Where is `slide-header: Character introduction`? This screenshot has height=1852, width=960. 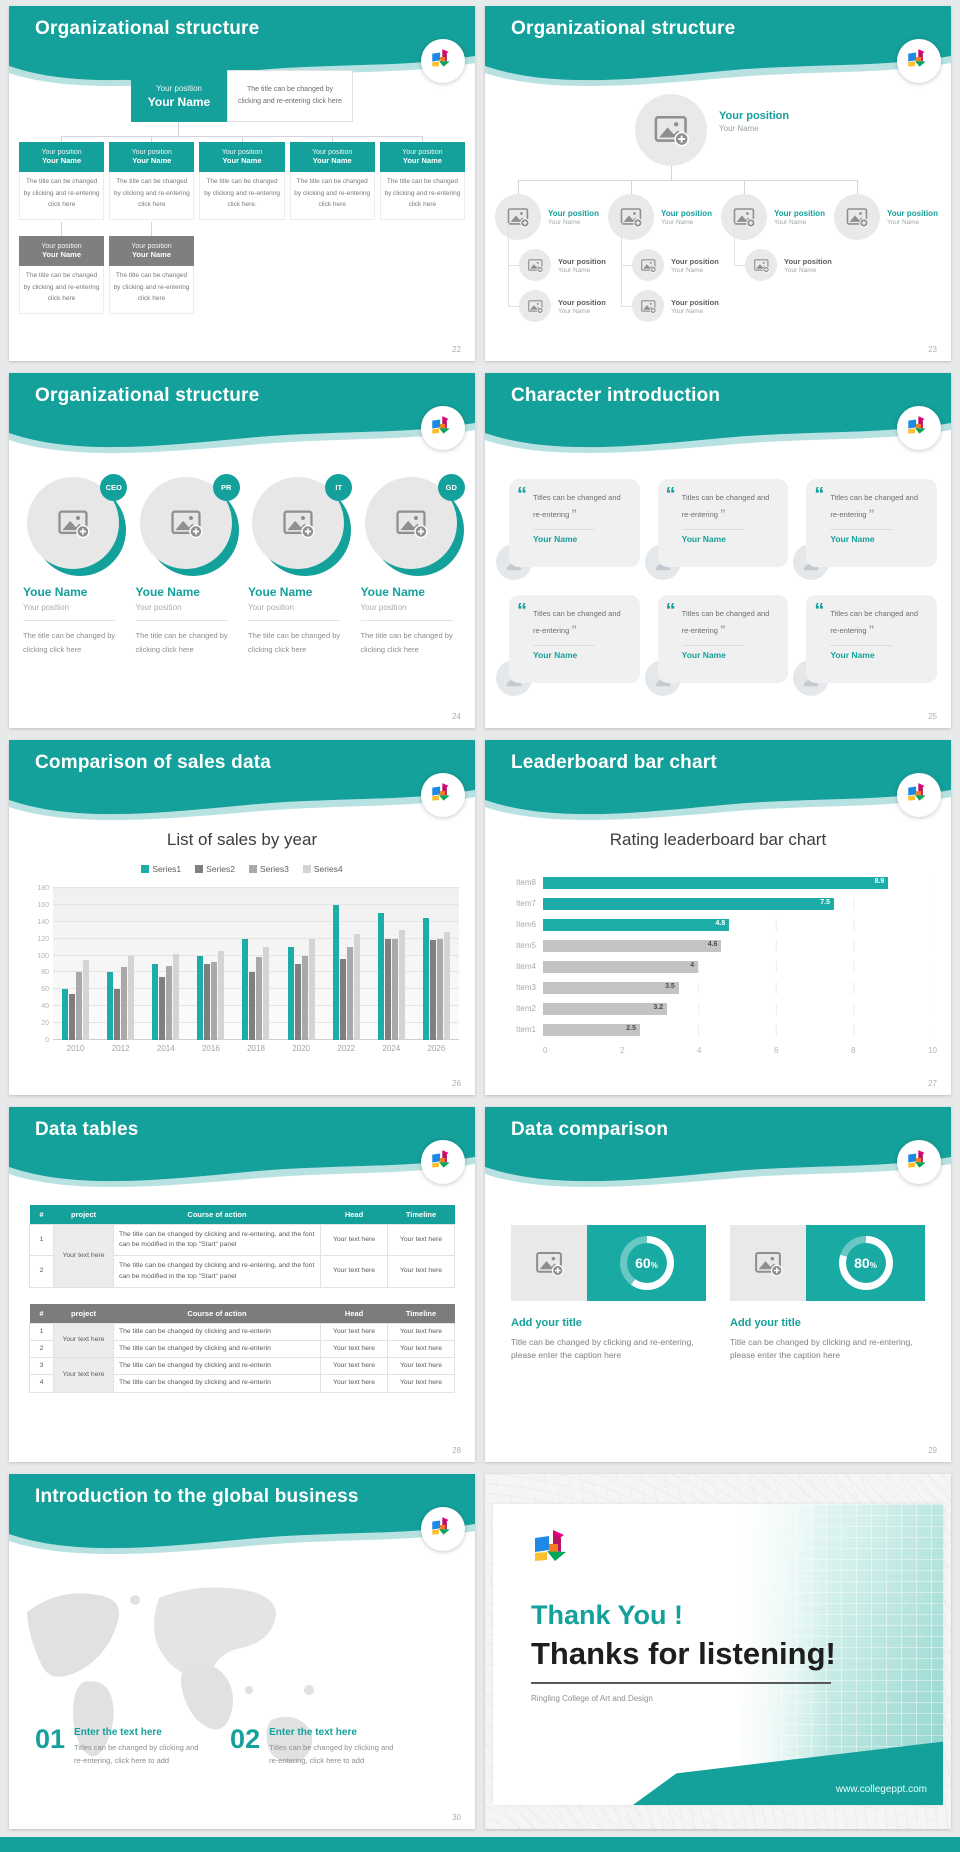
slide-header: Character introduction is located at coordinates (718, 419).